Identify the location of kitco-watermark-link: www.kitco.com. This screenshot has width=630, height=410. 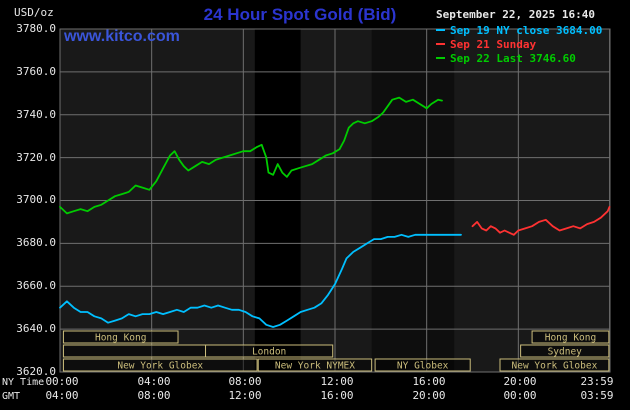
(122, 36).